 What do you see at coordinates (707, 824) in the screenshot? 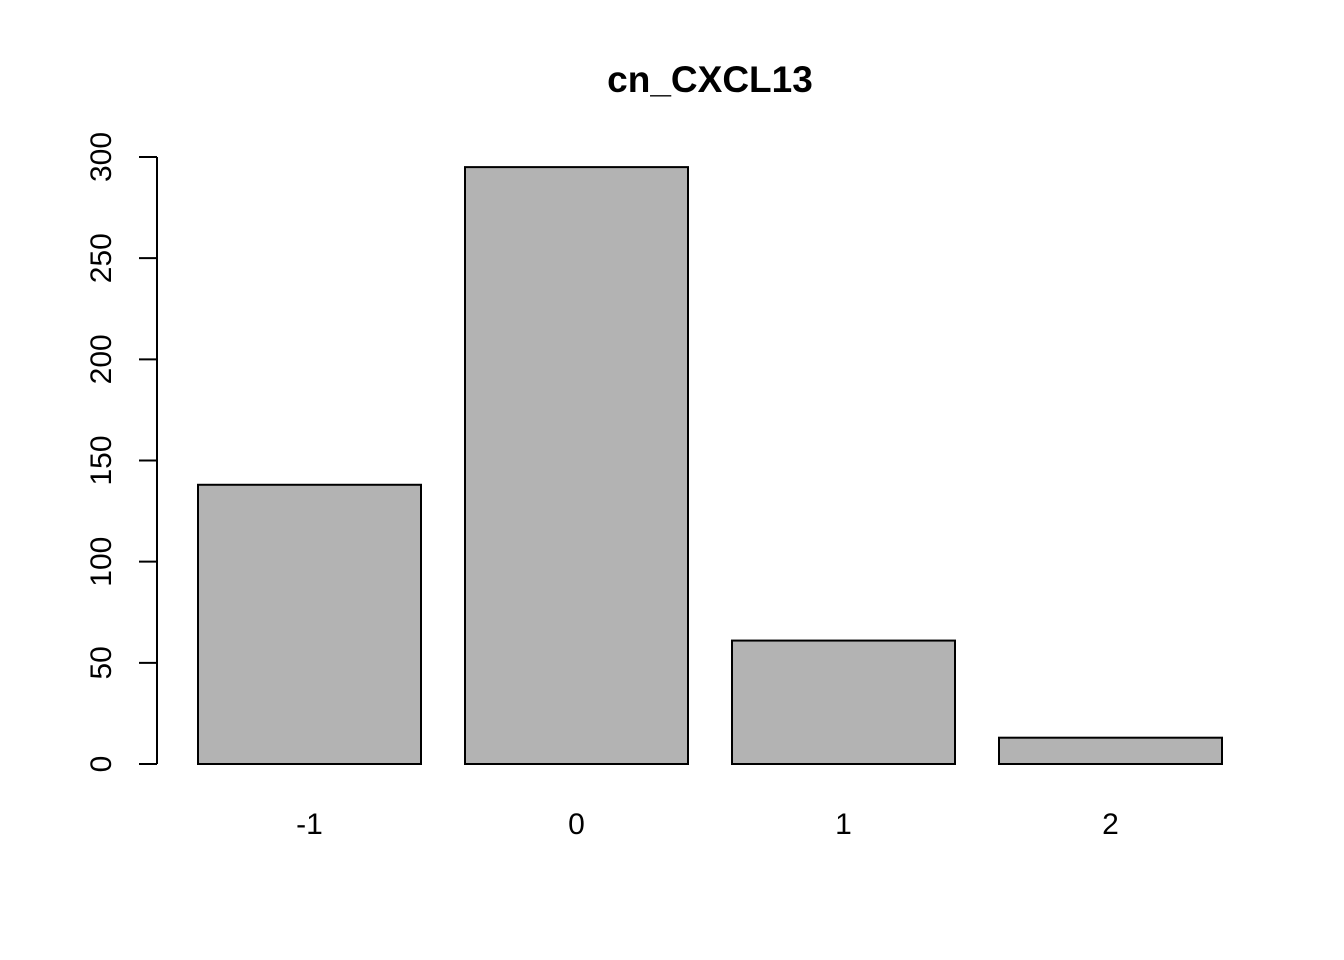
I see `x-tick-labels: -1 0 1 2` at bounding box center [707, 824].